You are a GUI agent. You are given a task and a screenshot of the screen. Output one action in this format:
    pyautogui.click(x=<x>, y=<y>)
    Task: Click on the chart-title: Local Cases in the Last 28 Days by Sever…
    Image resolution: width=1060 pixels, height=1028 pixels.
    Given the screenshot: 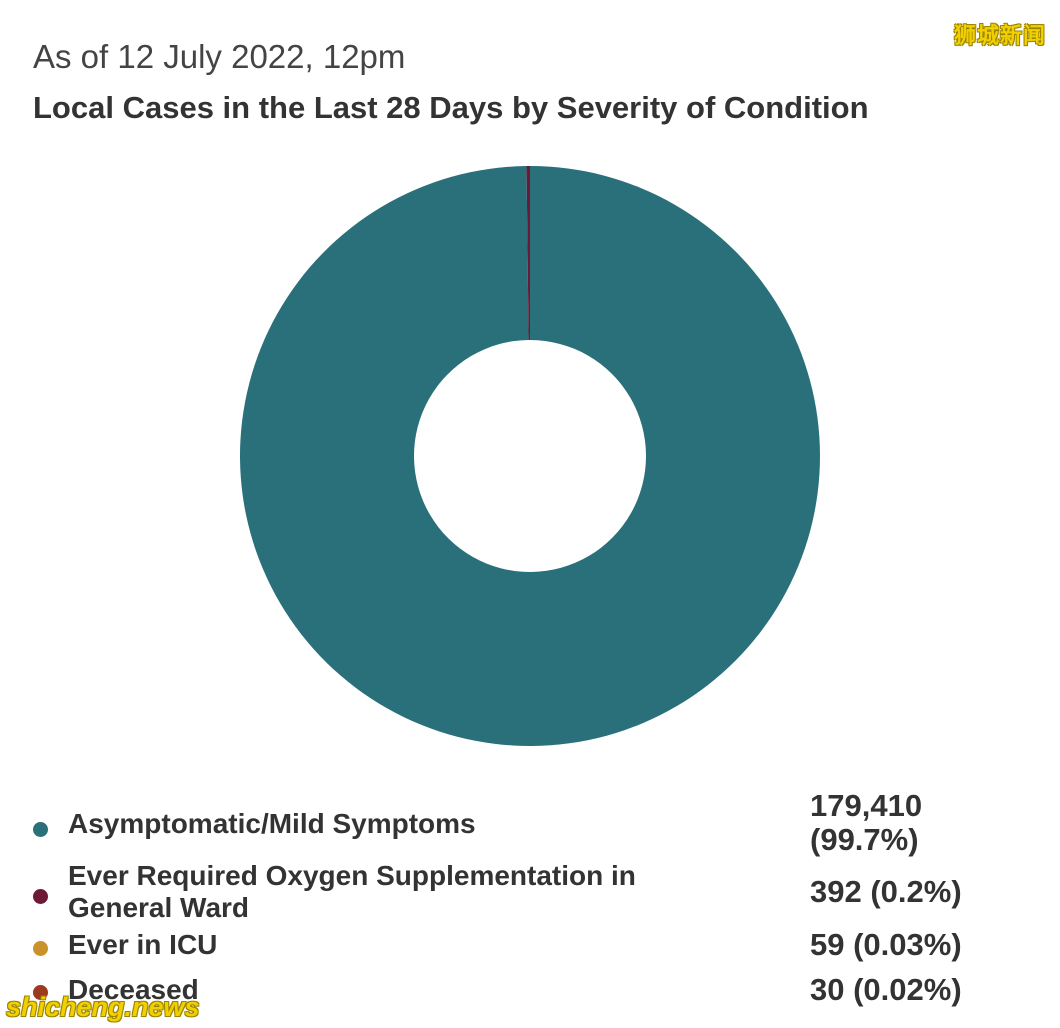 What is the action you would take?
    pyautogui.click(x=451, y=107)
    